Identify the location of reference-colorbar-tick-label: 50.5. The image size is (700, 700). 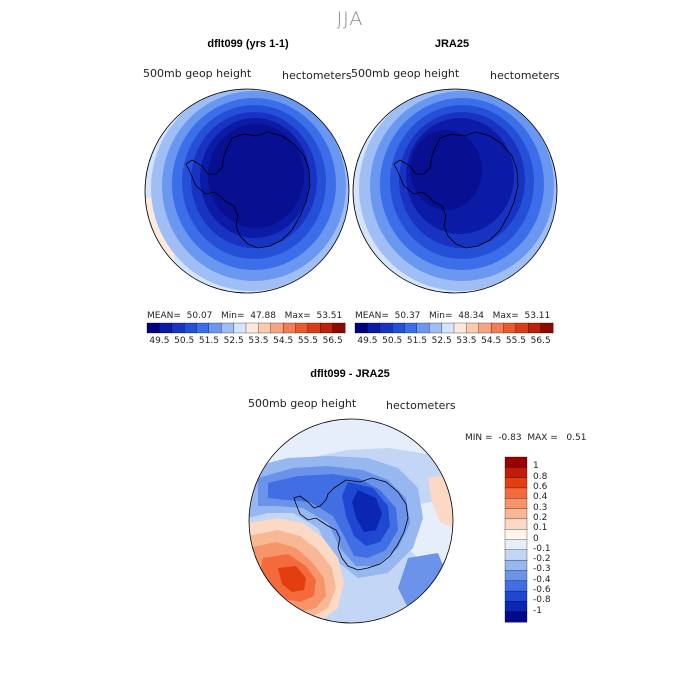
(392, 341).